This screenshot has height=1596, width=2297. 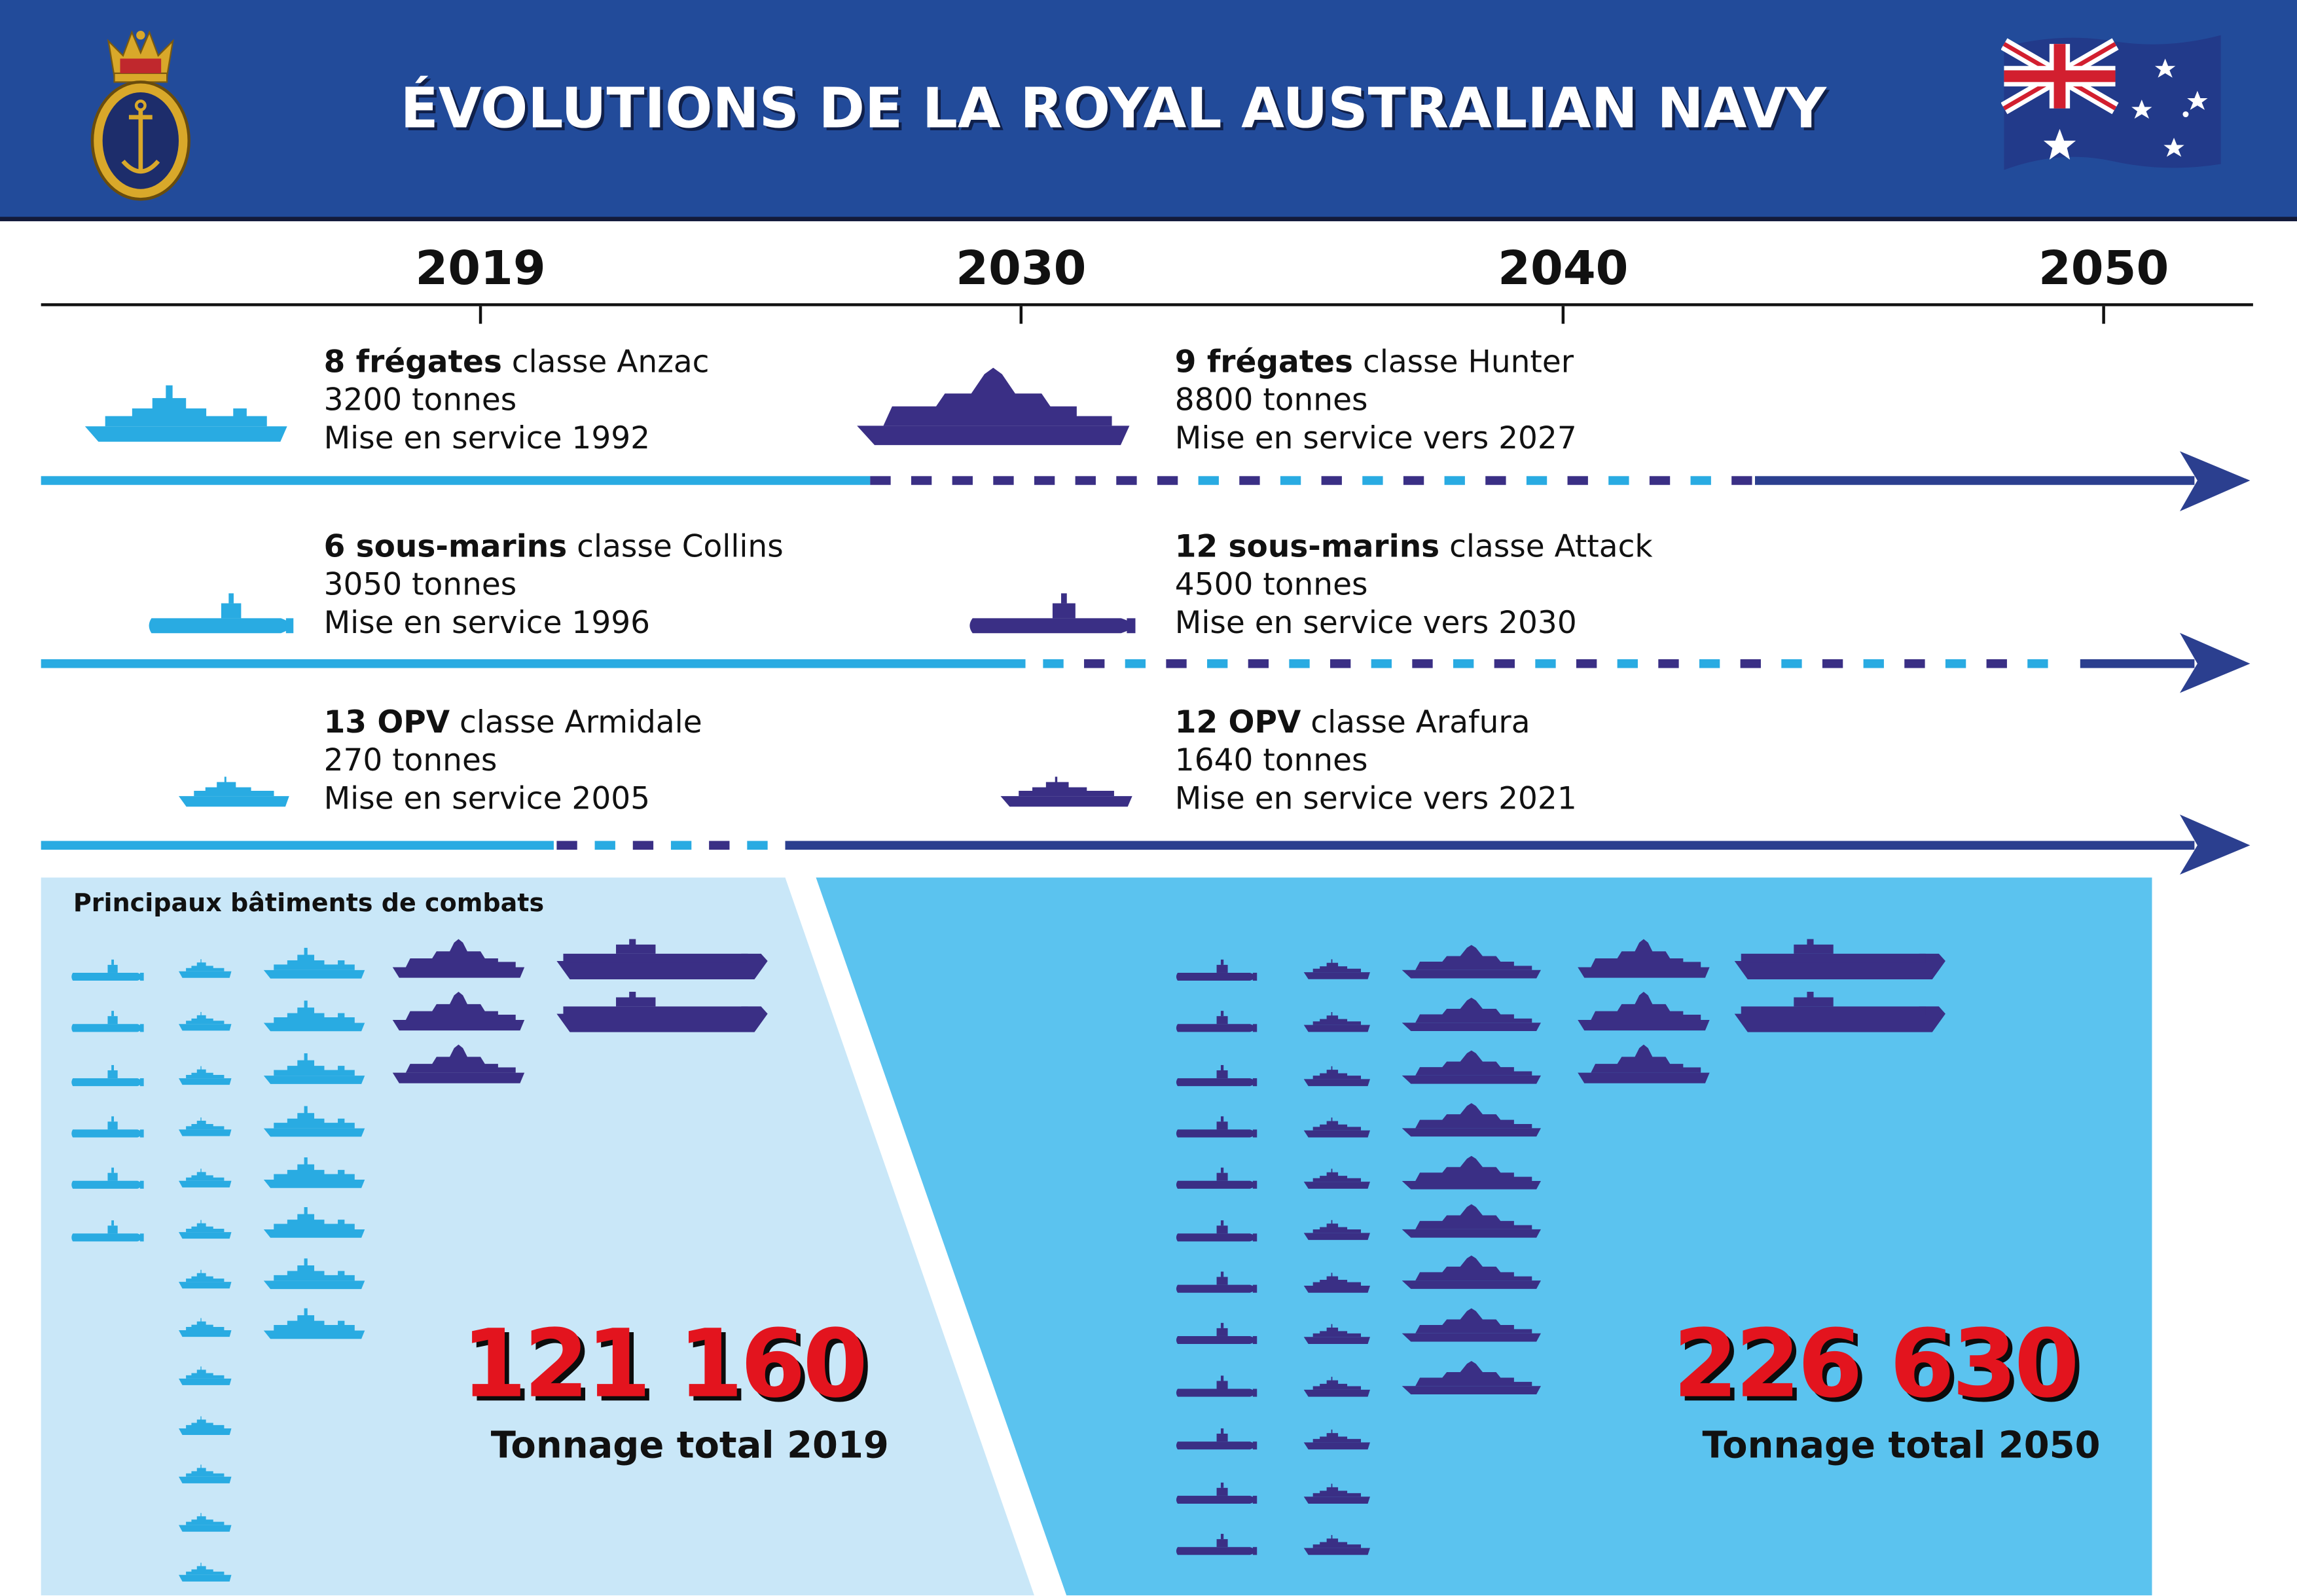 What do you see at coordinates (576, 722) in the screenshot?
I see `armidale-class: classe Armidale` at bounding box center [576, 722].